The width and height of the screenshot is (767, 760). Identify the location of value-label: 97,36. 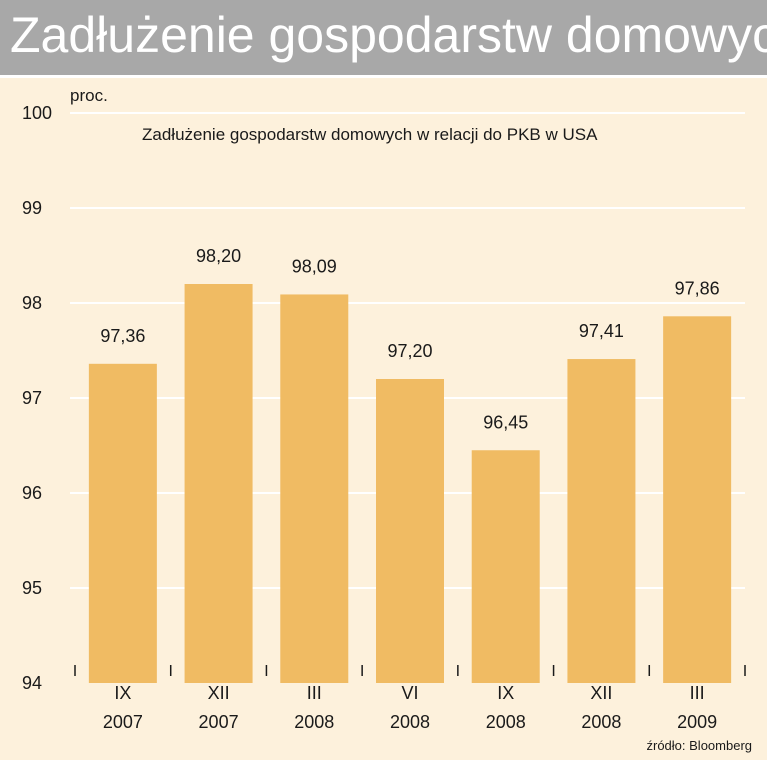
(122, 336).